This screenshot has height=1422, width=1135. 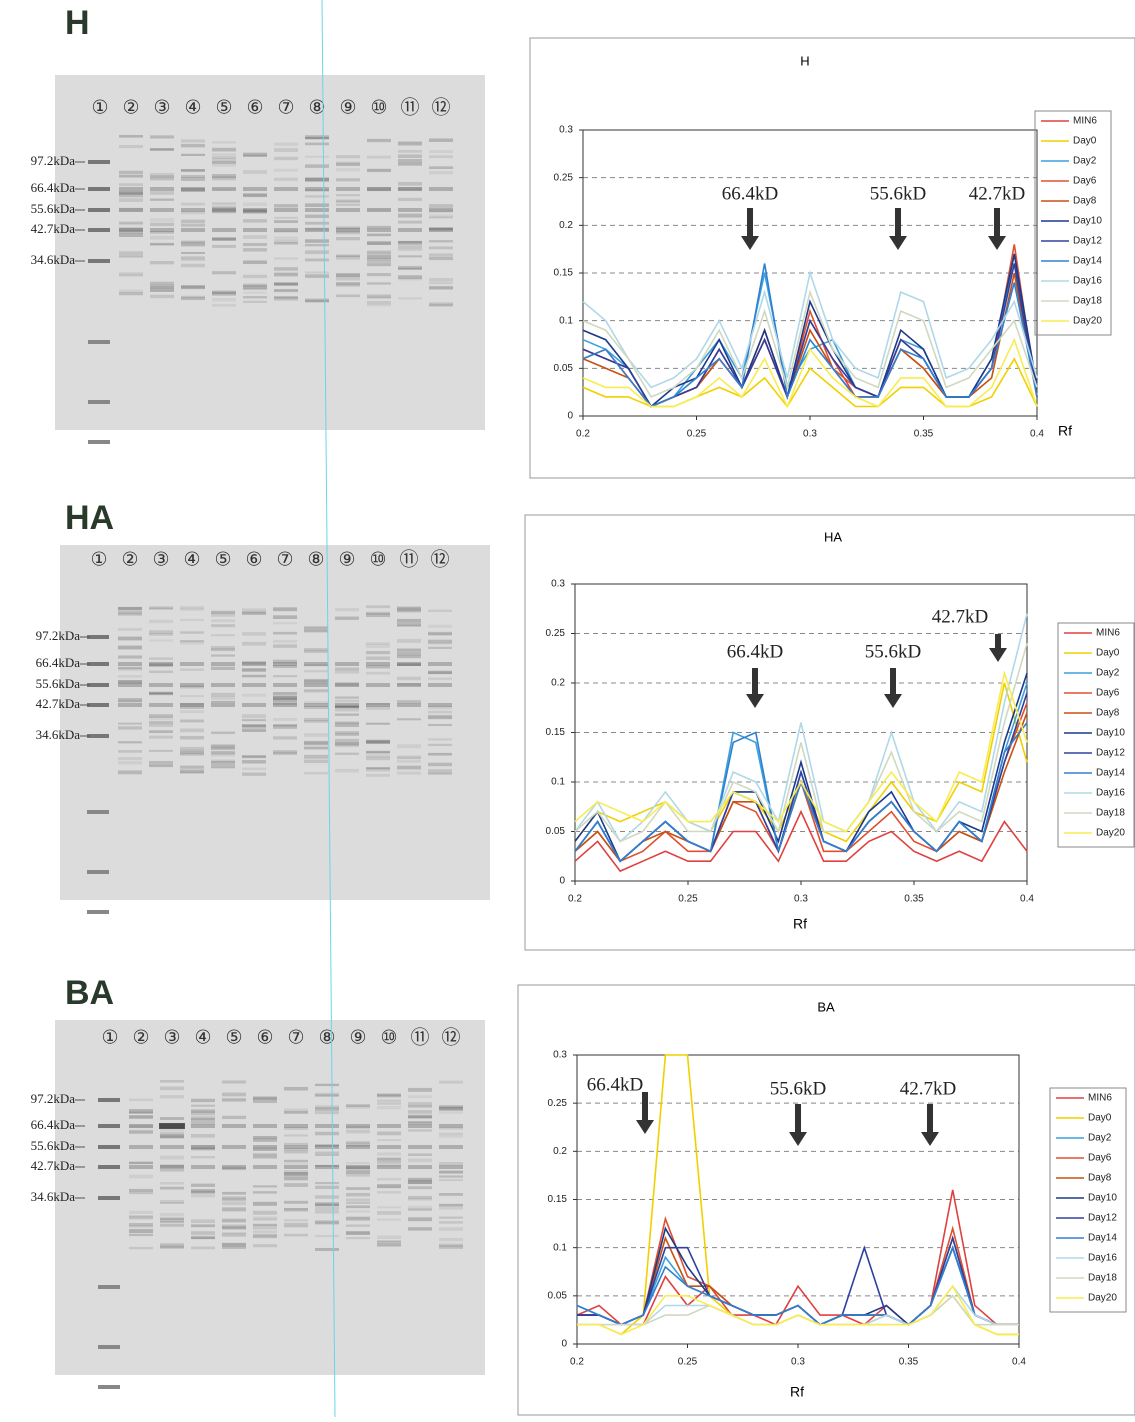 What do you see at coordinates (556, 732) in the screenshot?
I see `y-tick-label: 0.15` at bounding box center [556, 732].